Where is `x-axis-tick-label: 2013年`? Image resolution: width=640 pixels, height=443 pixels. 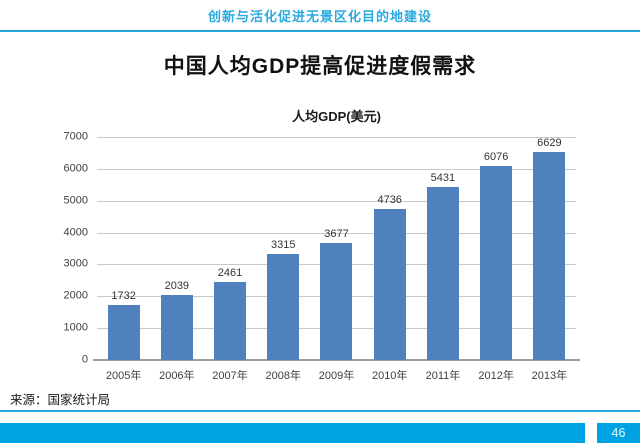 x-axis-tick-label: 2013年 is located at coordinates (549, 376).